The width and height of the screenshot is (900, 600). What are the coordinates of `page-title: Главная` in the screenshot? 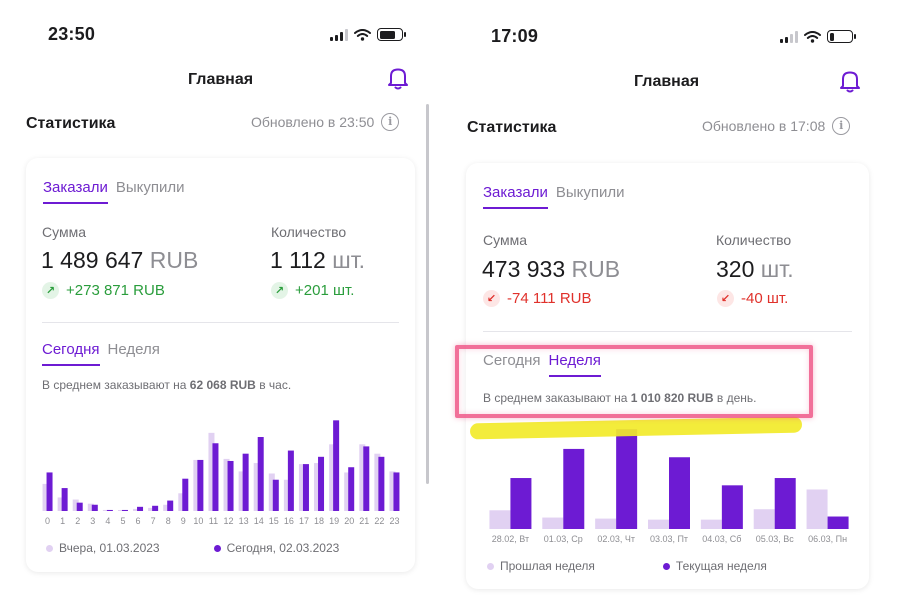 It's located at (667, 81).